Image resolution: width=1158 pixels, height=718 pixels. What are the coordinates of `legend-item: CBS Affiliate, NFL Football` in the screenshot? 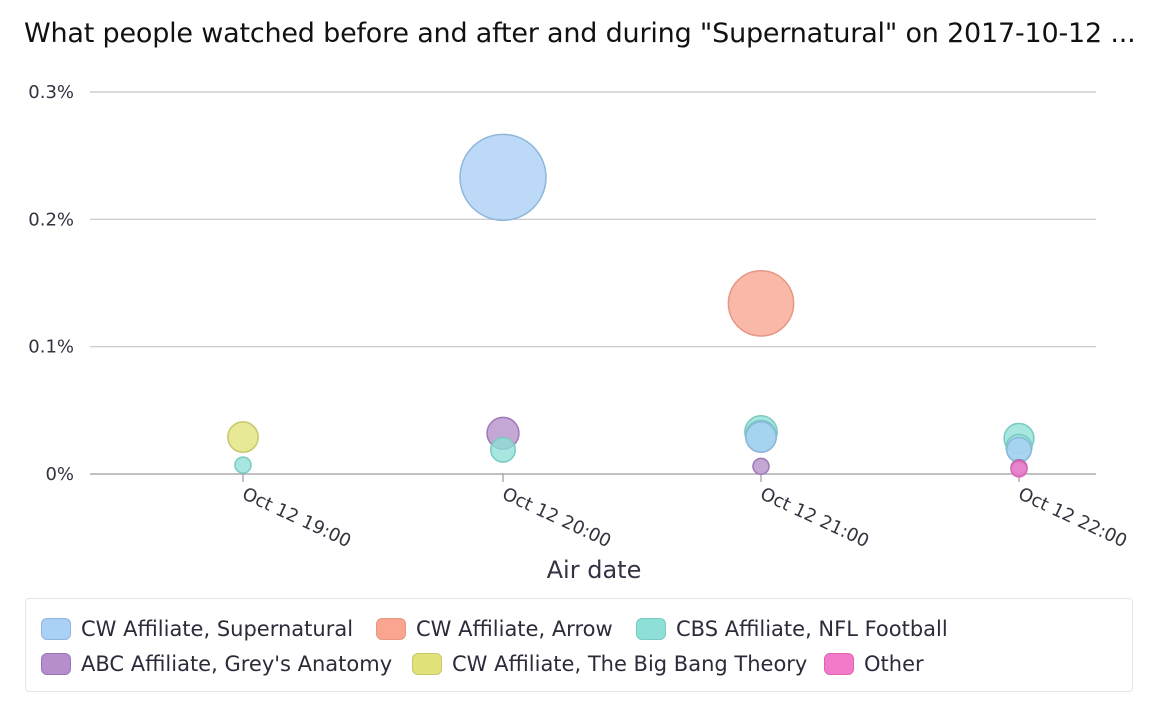 It's located at (792, 629).